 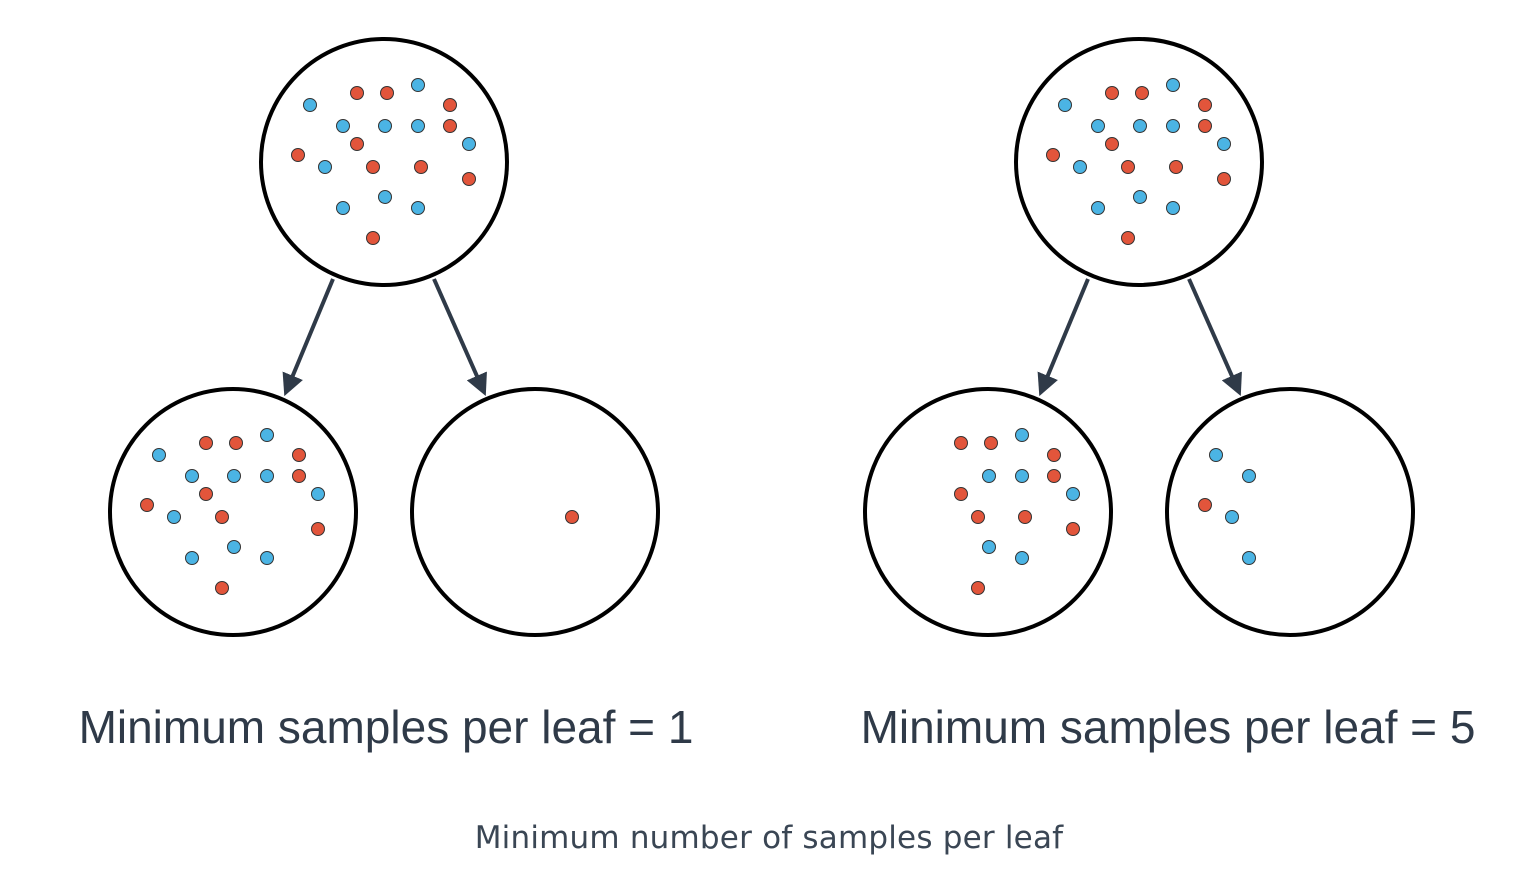 I want to click on panel-label: Minimum samples per leaf = 5, so click(x=1168, y=727).